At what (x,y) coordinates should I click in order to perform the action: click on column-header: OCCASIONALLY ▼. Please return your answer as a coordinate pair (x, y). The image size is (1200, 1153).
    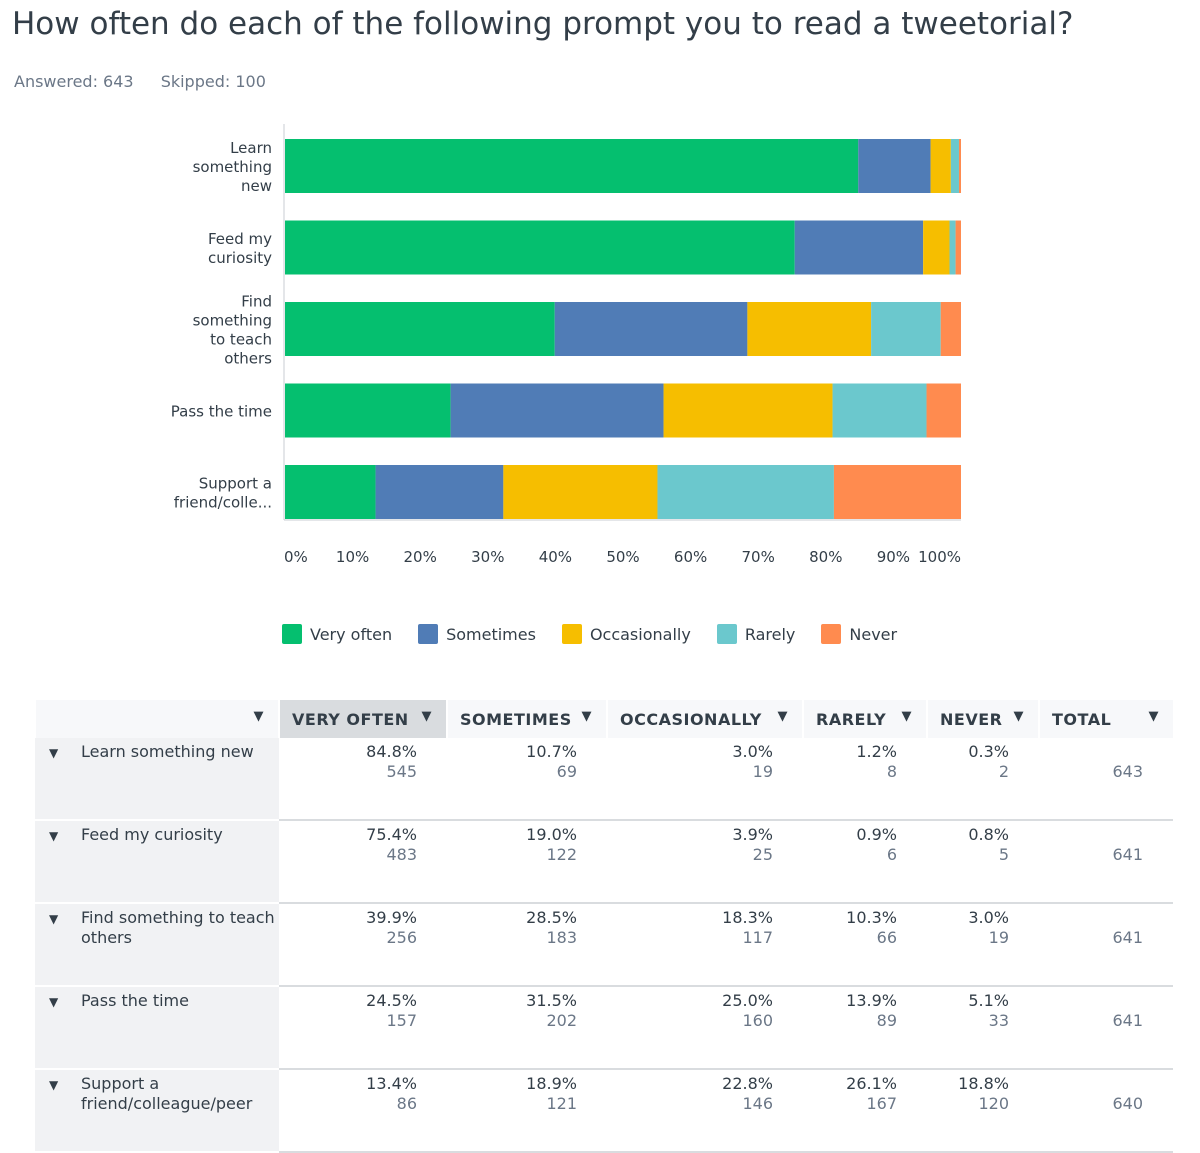
    Looking at the image, I should click on (704, 719).